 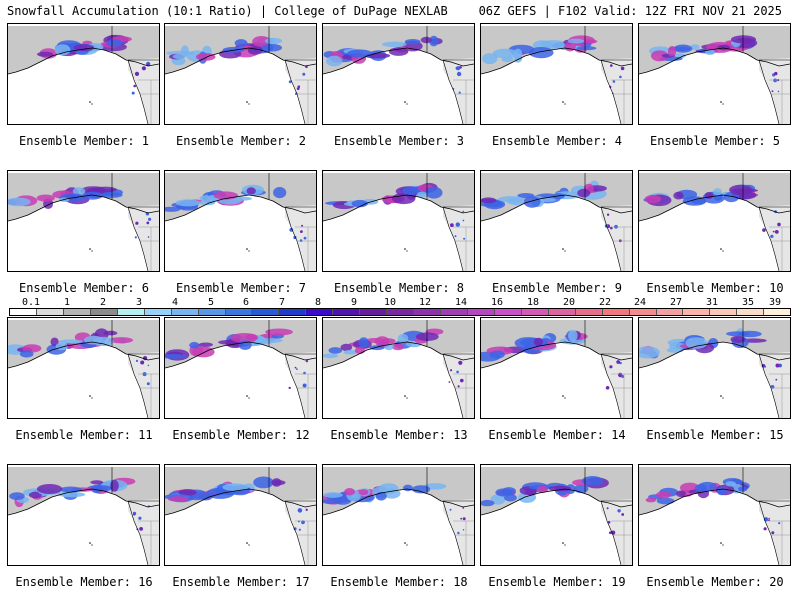 I want to click on colorbar-tick-label: 27, so click(x=676, y=302).